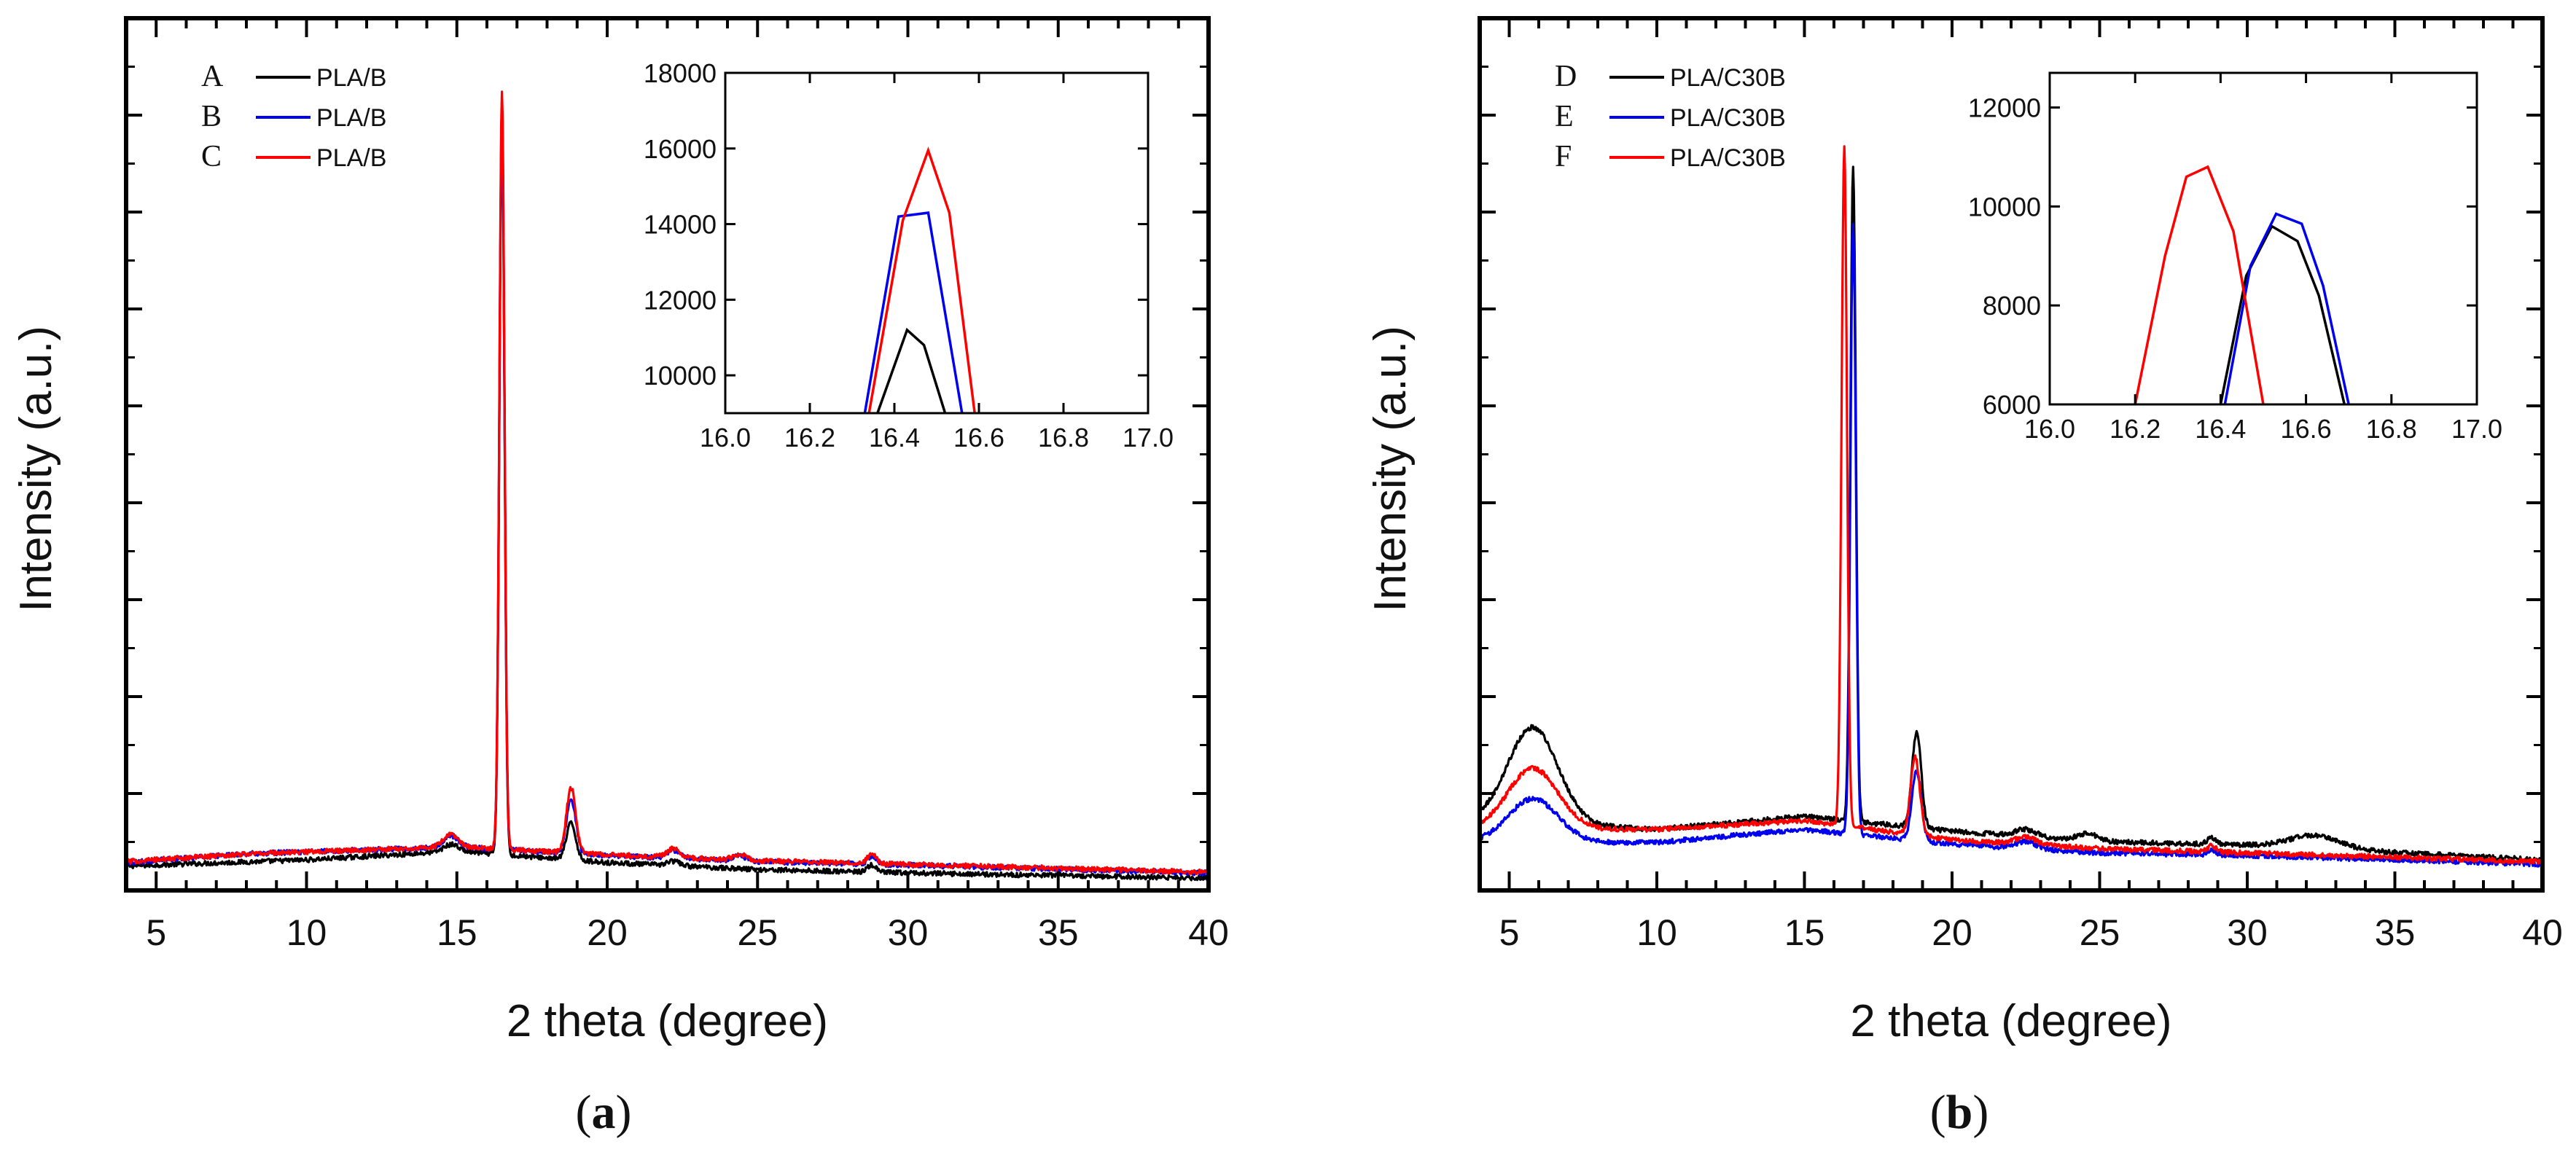 This screenshot has width=2576, height=1152. Describe the element at coordinates (914, 312) in the screenshot. I see `inset-series-line-b` at that location.